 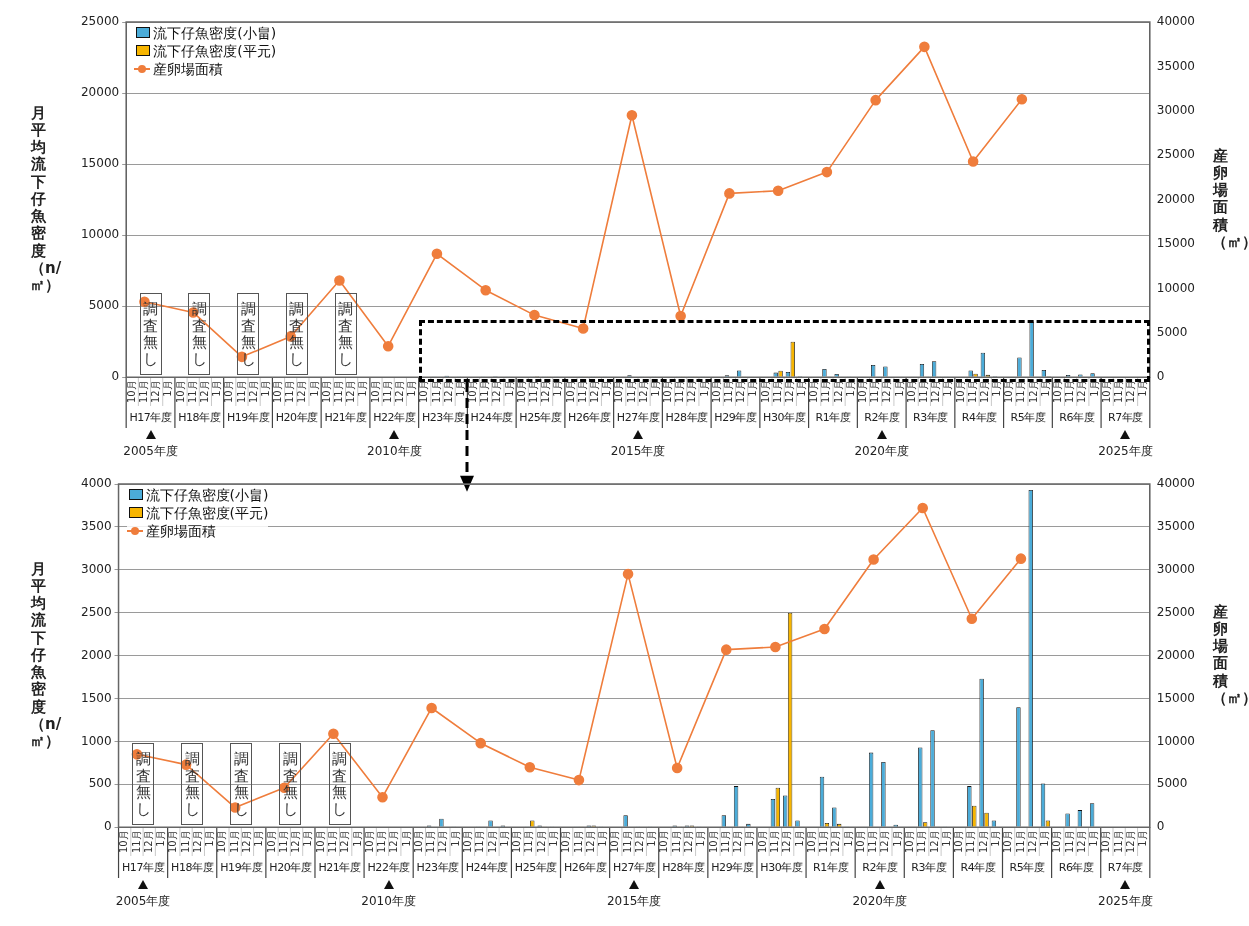 What do you see at coordinates (638, 451) in the screenshot?
I see `text: 2015年度` at bounding box center [638, 451].